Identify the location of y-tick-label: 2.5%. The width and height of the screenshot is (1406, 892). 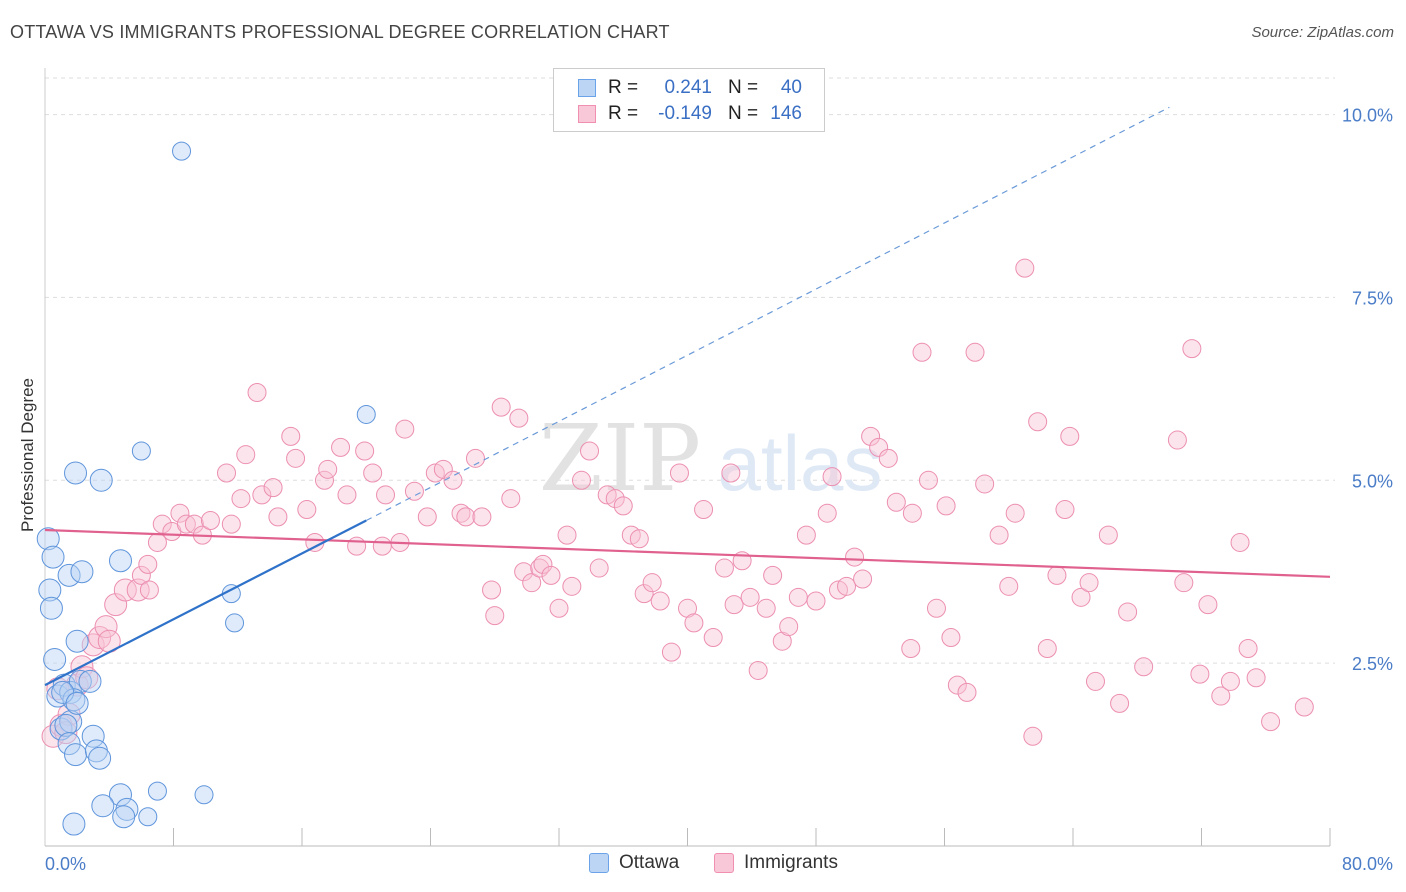
(1372, 664).